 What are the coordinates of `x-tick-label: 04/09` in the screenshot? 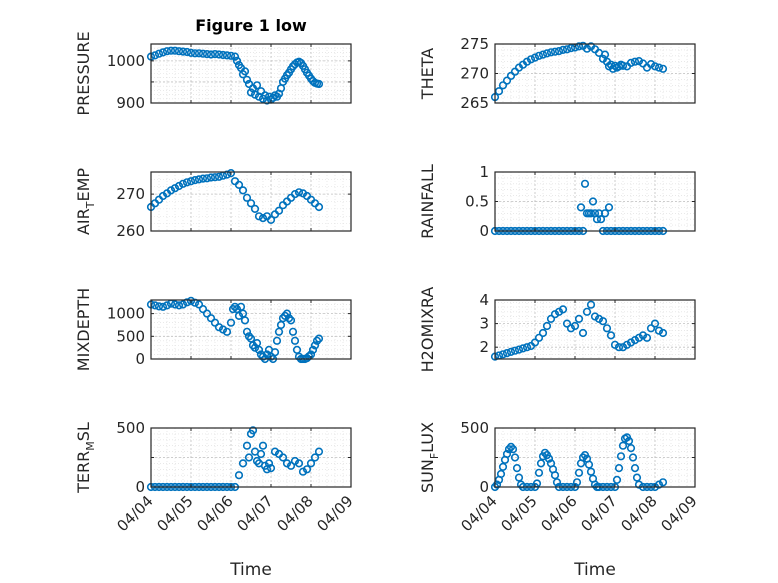 It's located at (678, 513).